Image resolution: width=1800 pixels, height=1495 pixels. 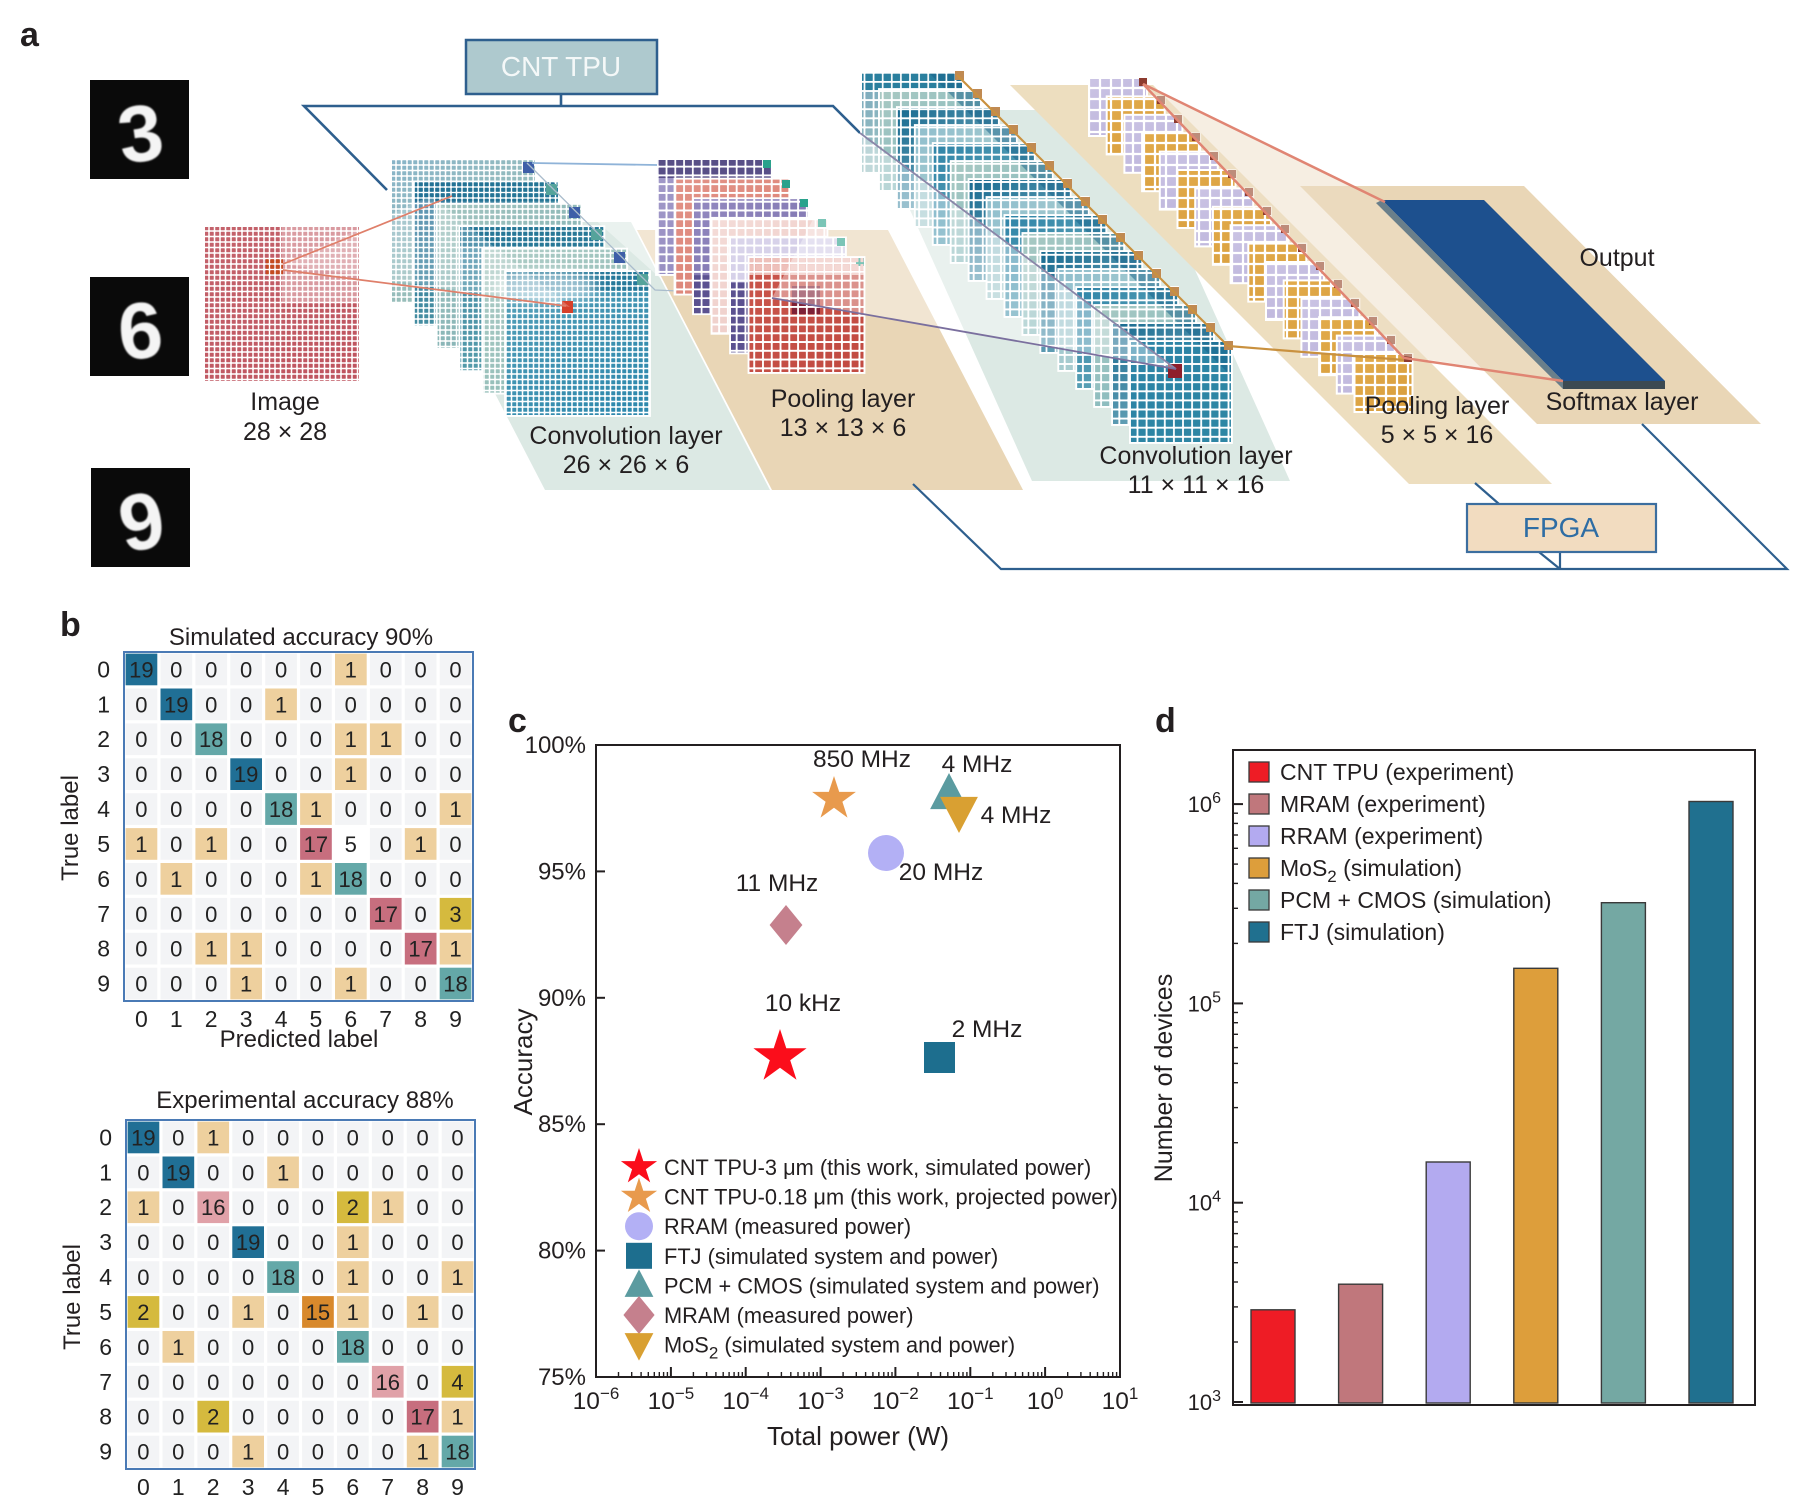 What do you see at coordinates (285, 432) in the screenshot?
I see `svg-text: 28 × 28` at bounding box center [285, 432].